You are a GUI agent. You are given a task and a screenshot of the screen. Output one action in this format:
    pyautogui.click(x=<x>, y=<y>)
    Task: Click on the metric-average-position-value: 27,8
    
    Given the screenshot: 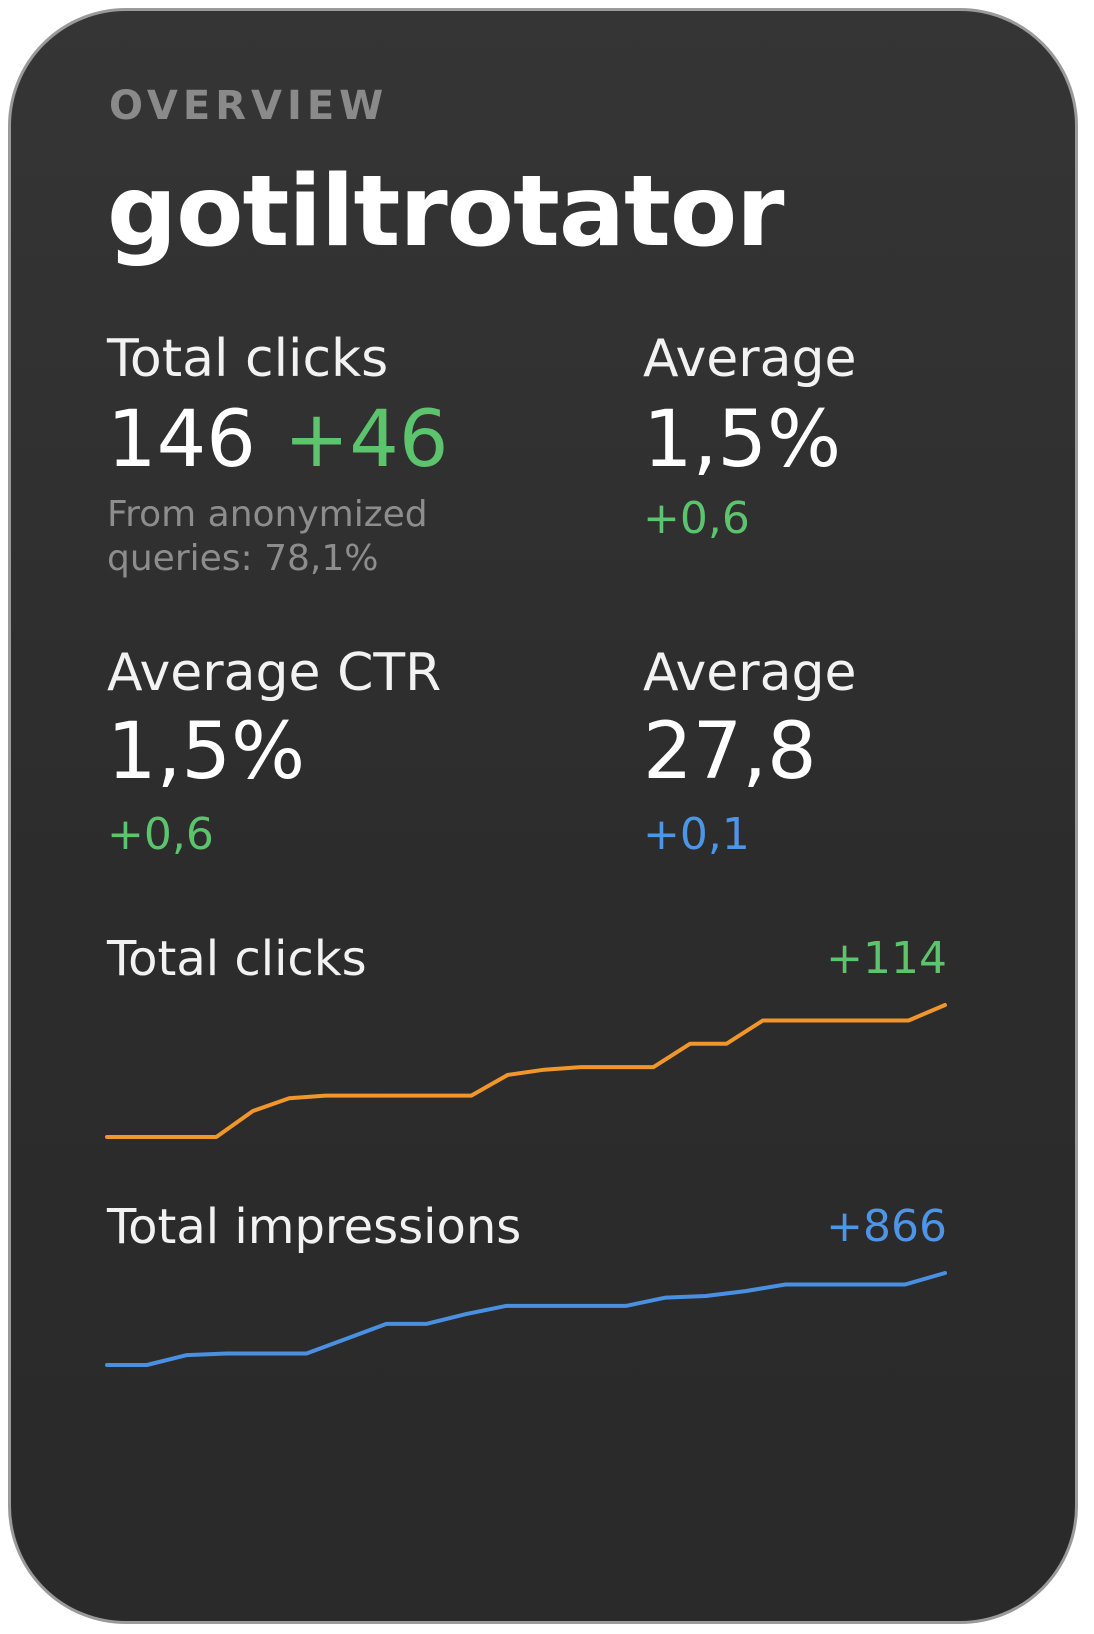 What is the action you would take?
    pyautogui.click(x=730, y=752)
    